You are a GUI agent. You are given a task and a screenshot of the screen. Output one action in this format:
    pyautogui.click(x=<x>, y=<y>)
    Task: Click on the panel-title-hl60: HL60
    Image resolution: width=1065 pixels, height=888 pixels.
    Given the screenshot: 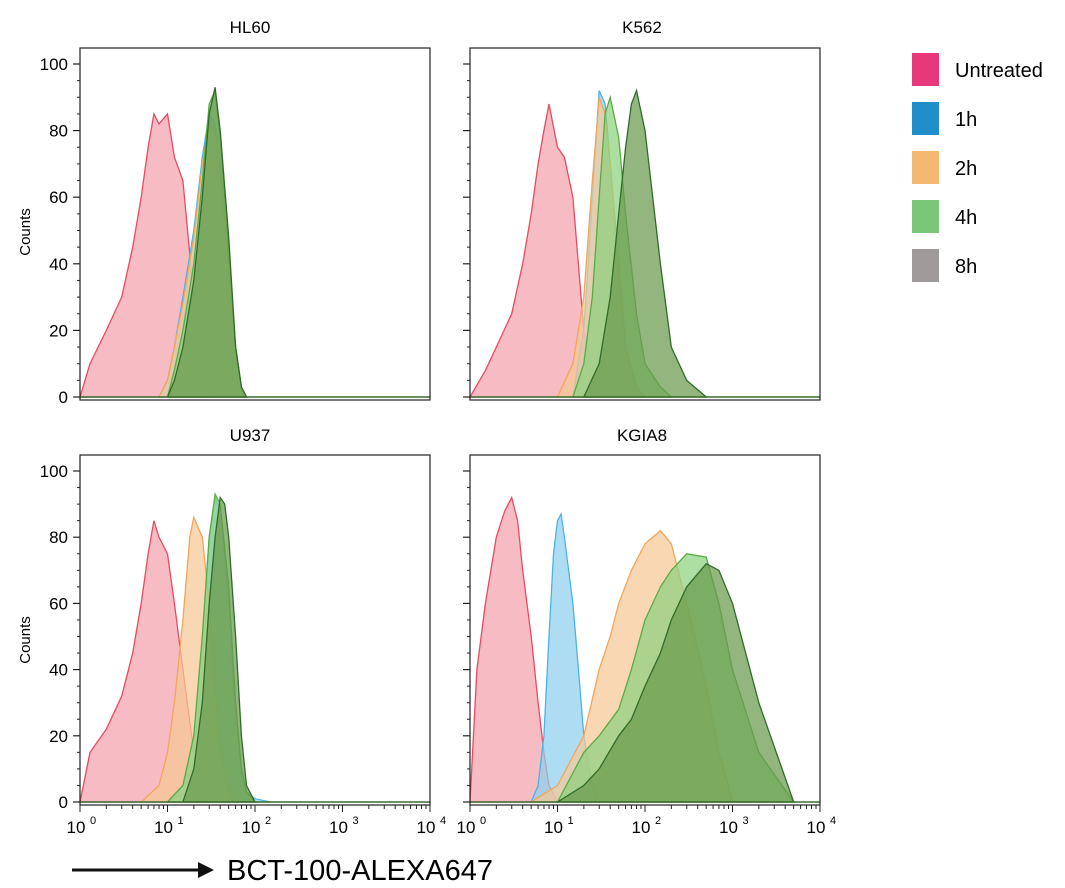 What is the action you would take?
    pyautogui.click(x=250, y=27)
    